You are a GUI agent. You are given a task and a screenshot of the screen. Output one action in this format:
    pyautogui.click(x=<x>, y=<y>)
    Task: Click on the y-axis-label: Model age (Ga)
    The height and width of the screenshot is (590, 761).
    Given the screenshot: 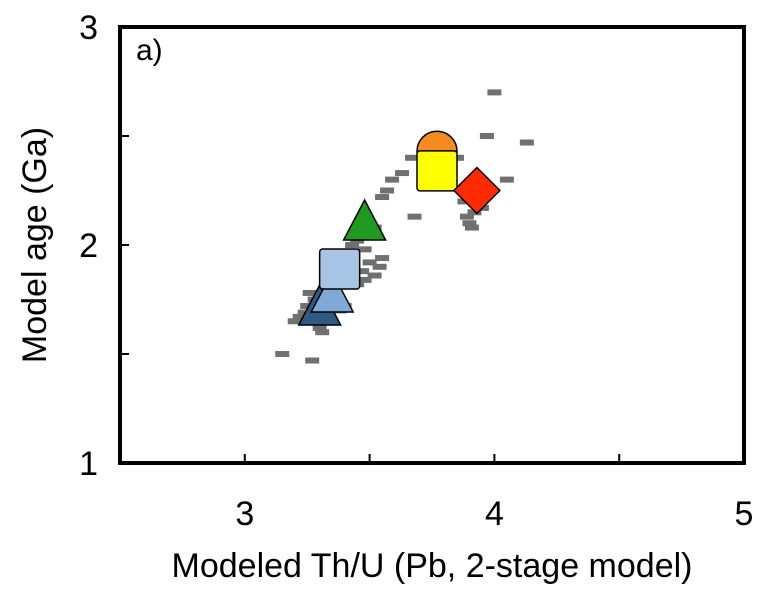 What is the action you would take?
    pyautogui.click(x=35, y=245)
    